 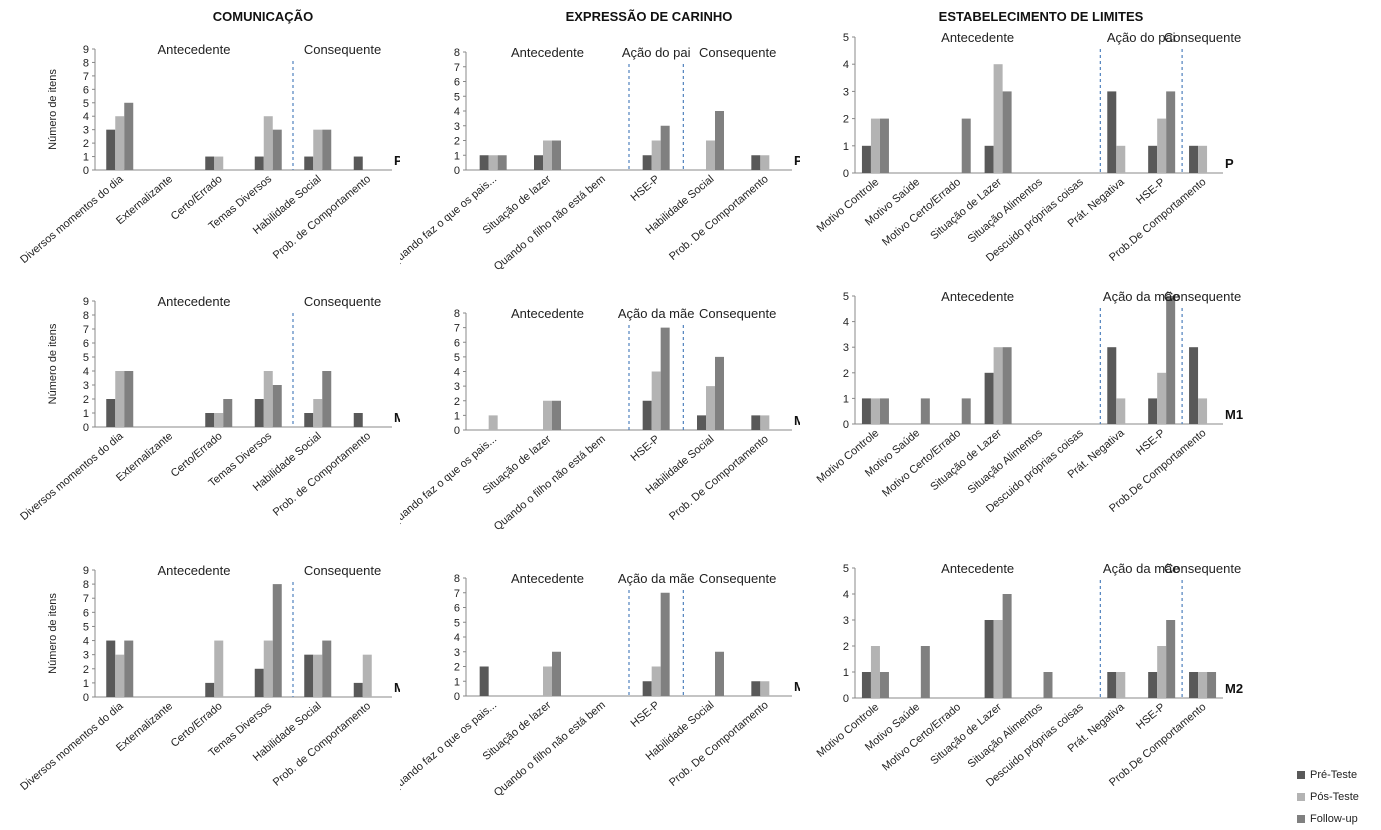 What do you see at coordinates (129, 399) in the screenshot?
I see `bar-follow-up-diversos-momentos-do-dia` at bounding box center [129, 399].